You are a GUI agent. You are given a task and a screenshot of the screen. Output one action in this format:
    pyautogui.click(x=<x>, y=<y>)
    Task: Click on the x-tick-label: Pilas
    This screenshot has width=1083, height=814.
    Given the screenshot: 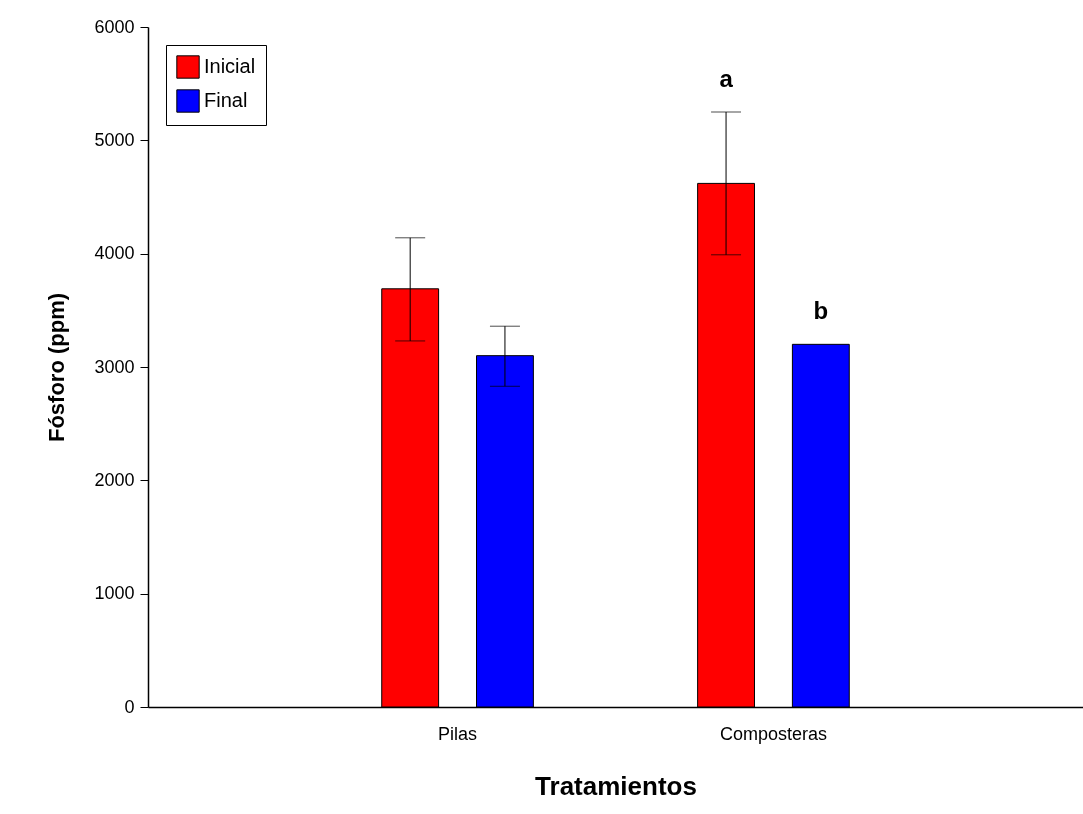 What is the action you would take?
    pyautogui.click(x=458, y=733)
    